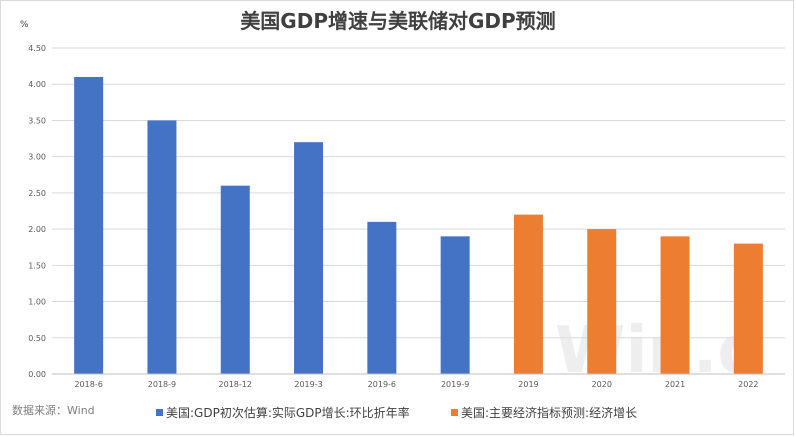 This screenshot has height=437, width=796. Describe the element at coordinates (288, 412) in the screenshot. I see `legend-label: 美国:GDP初次估算:实际GDP增长:环比折年率` at that location.